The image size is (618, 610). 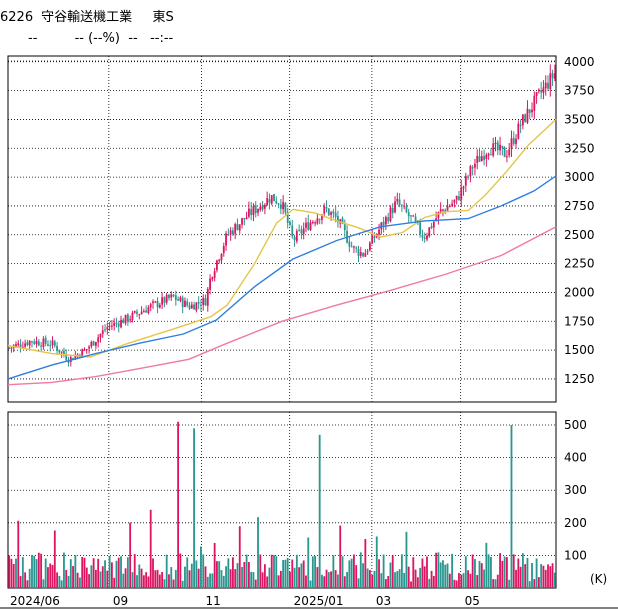 I want to click on stock-code: 6226, so click(x=17, y=17).